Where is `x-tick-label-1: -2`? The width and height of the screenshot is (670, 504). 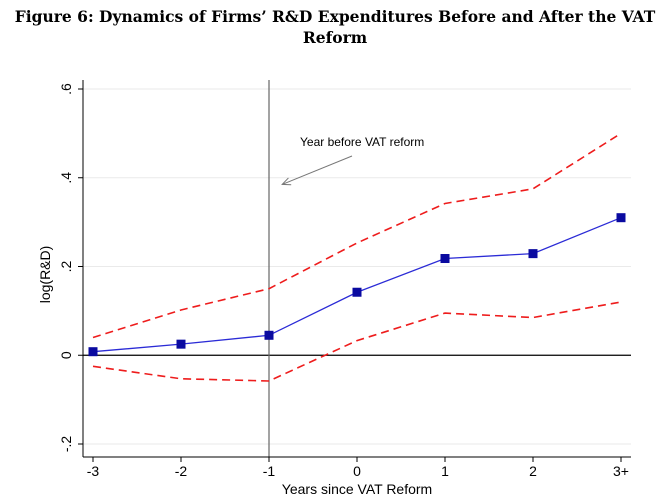
x-tick-label-1: -2 is located at coordinates (181, 471).